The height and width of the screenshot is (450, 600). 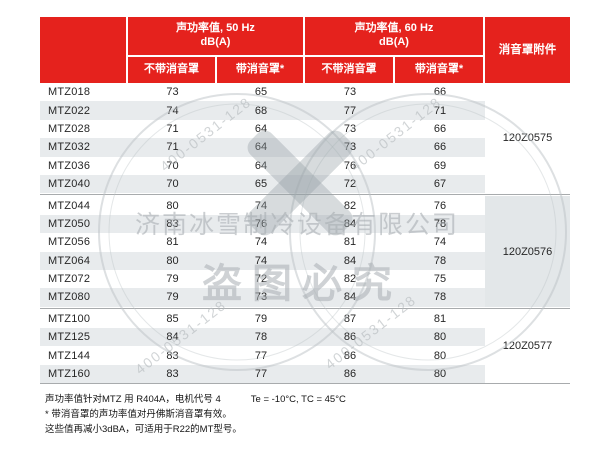 What do you see at coordinates (133, 399) in the screenshot?
I see `footnote-conditions: 声功率值针对MTZ 用 R404A，电机代号 4` at bounding box center [133, 399].